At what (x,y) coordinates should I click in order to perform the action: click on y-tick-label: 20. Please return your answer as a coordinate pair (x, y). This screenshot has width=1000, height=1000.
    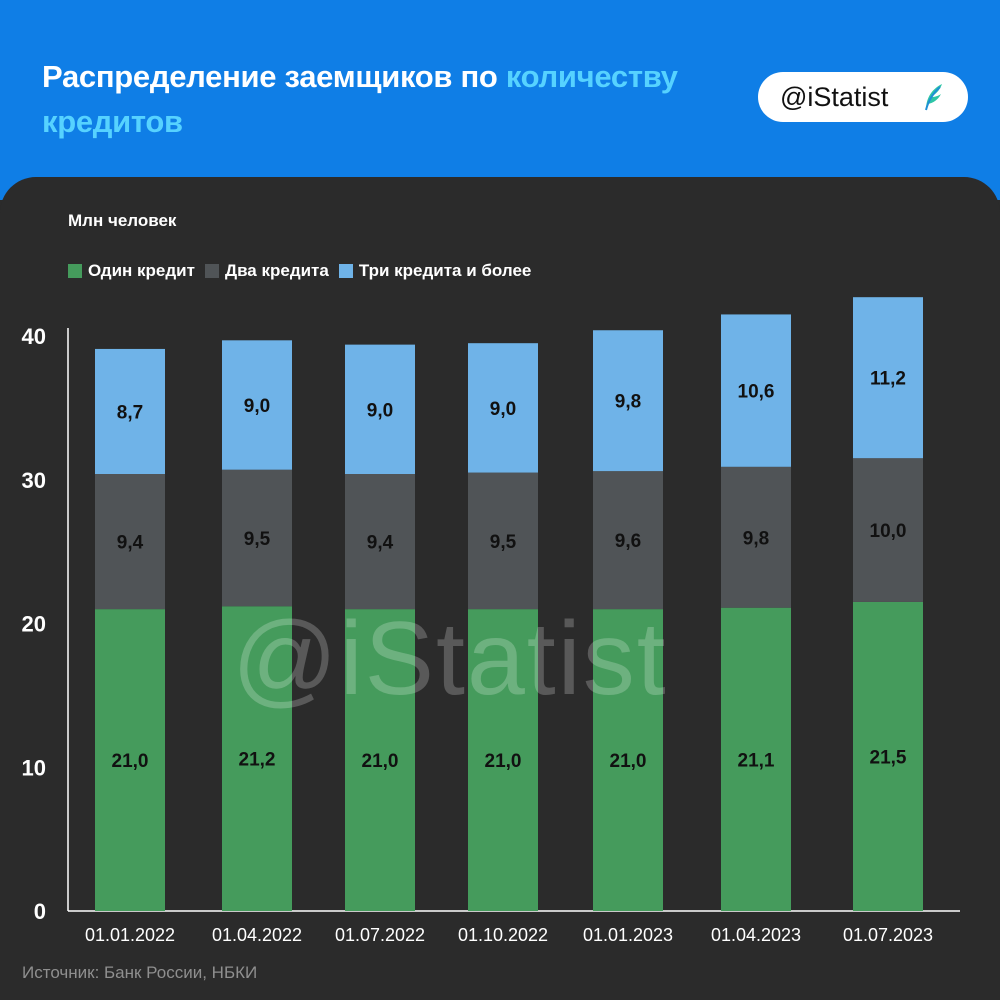
    Looking at the image, I should click on (34, 624).